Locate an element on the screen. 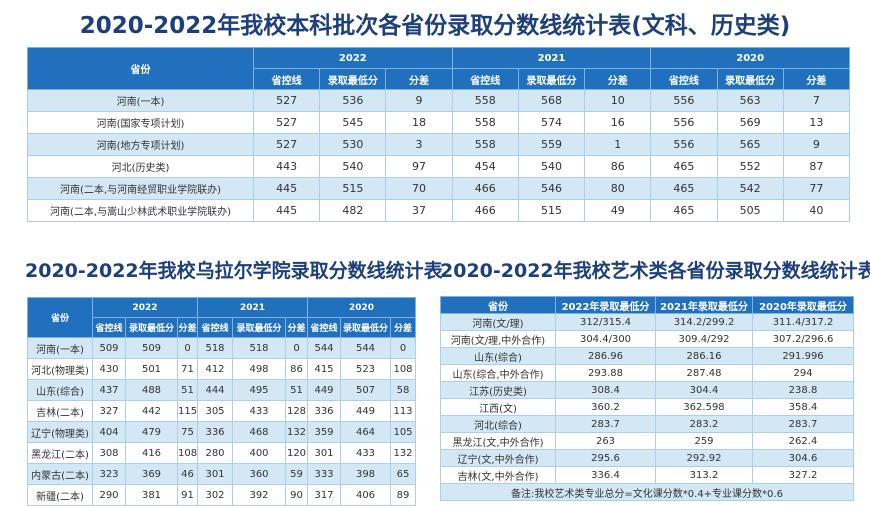 This screenshot has width=870, height=506. score-cell: 308.4 is located at coordinates (605, 390).